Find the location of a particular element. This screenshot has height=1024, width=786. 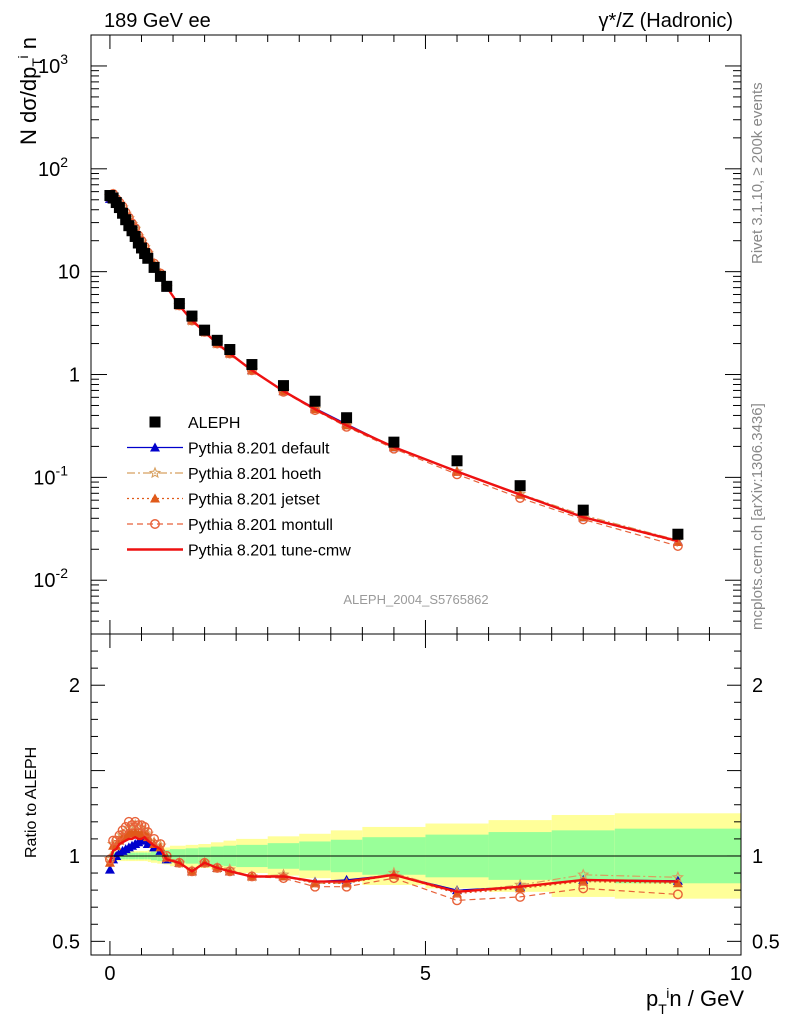

ratio-y-tick-label-right: 1 is located at coordinates (757, 857).